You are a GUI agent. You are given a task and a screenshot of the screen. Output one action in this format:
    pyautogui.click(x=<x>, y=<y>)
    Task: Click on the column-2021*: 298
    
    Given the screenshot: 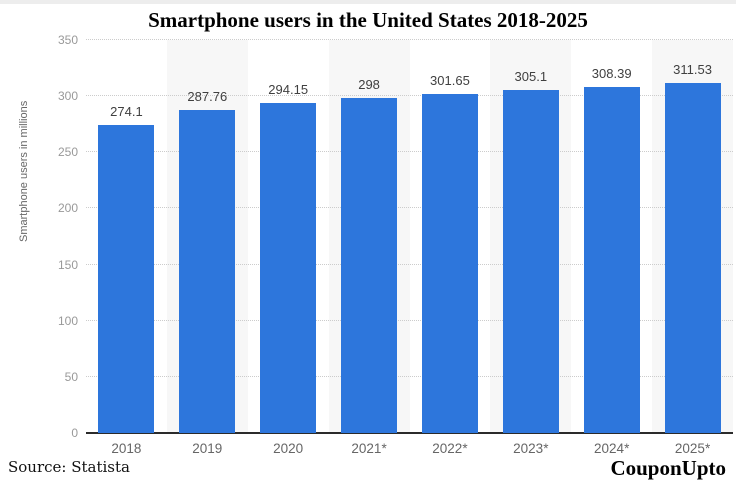 What is the action you would take?
    pyautogui.click(x=369, y=236)
    